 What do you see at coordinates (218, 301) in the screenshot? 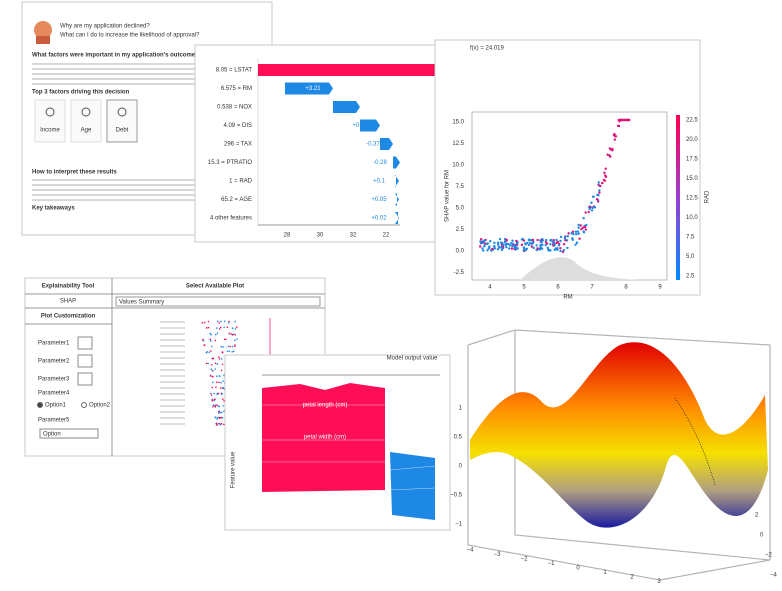
I see `plot-select` at bounding box center [218, 301].